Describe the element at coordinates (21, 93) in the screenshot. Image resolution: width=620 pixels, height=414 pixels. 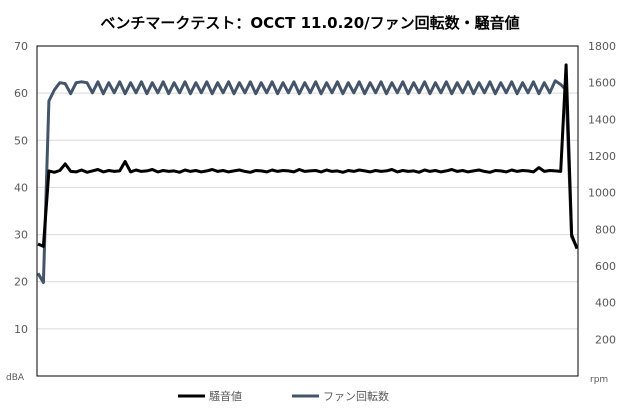
I see `left-tick-label: 60` at that location.